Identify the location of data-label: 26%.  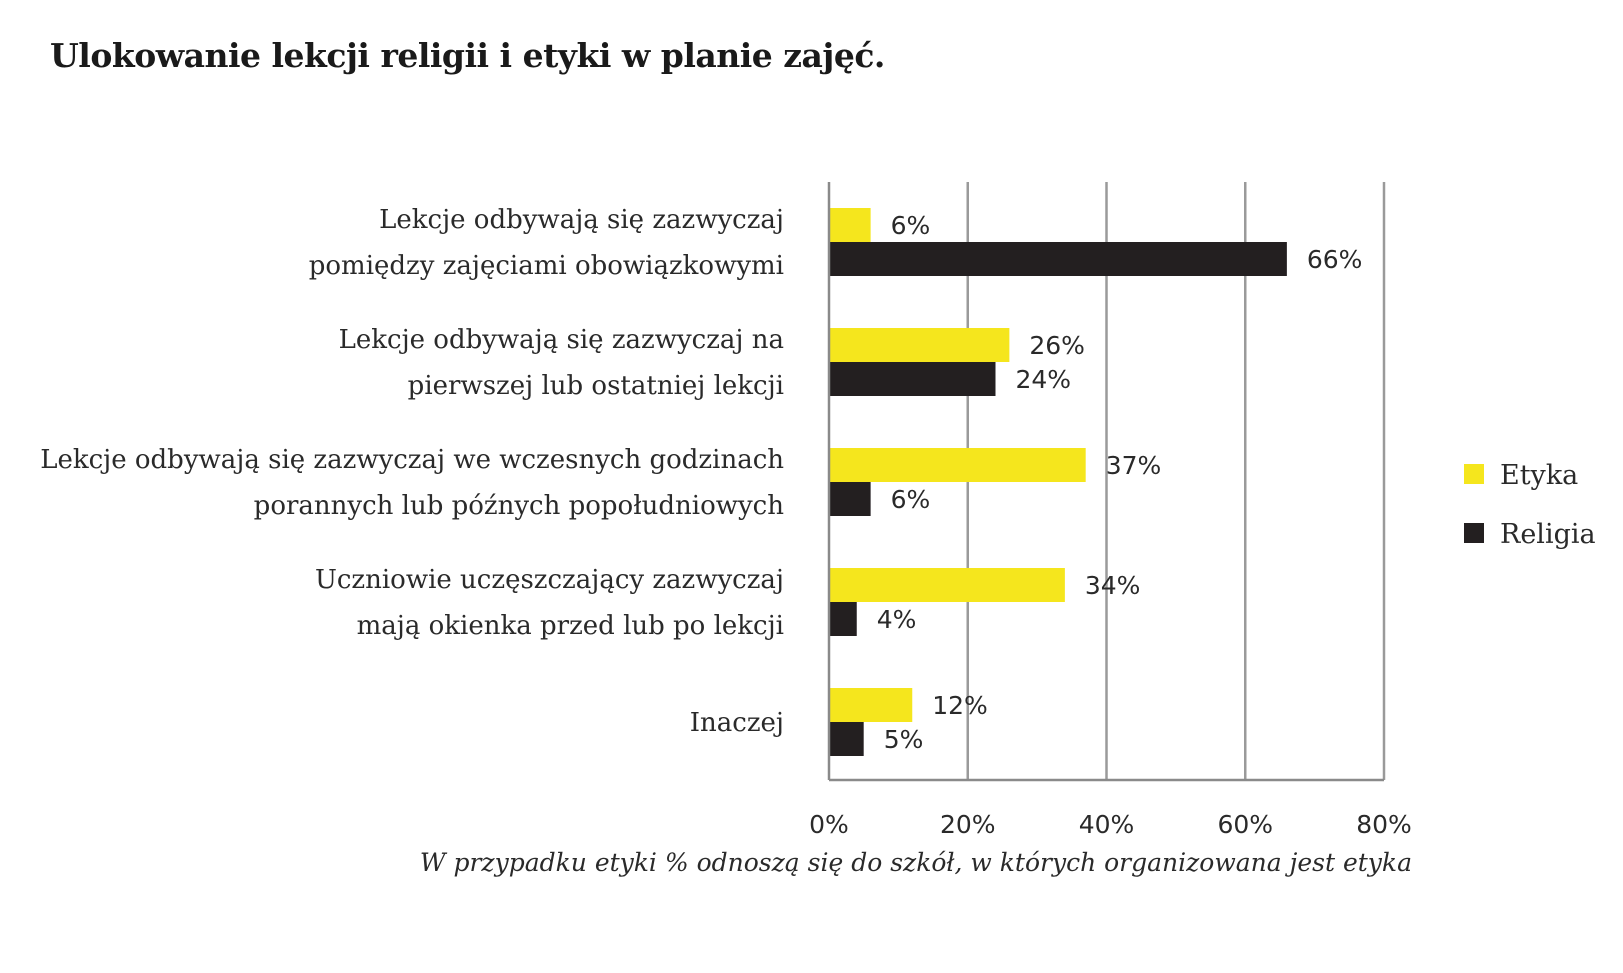
(1057, 345).